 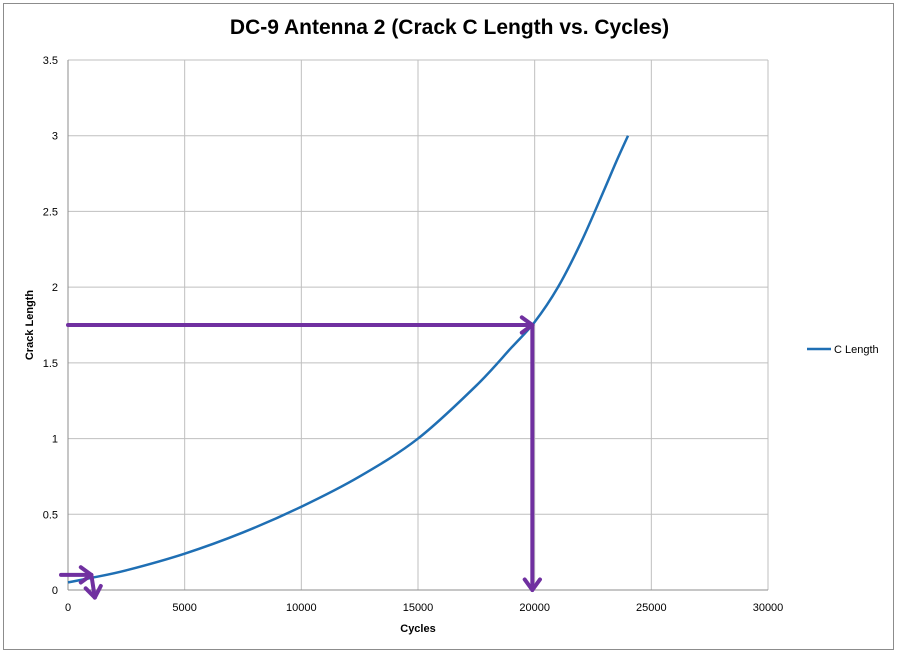 What do you see at coordinates (50, 515) in the screenshot?
I see `y-tick-label: 0.5` at bounding box center [50, 515].